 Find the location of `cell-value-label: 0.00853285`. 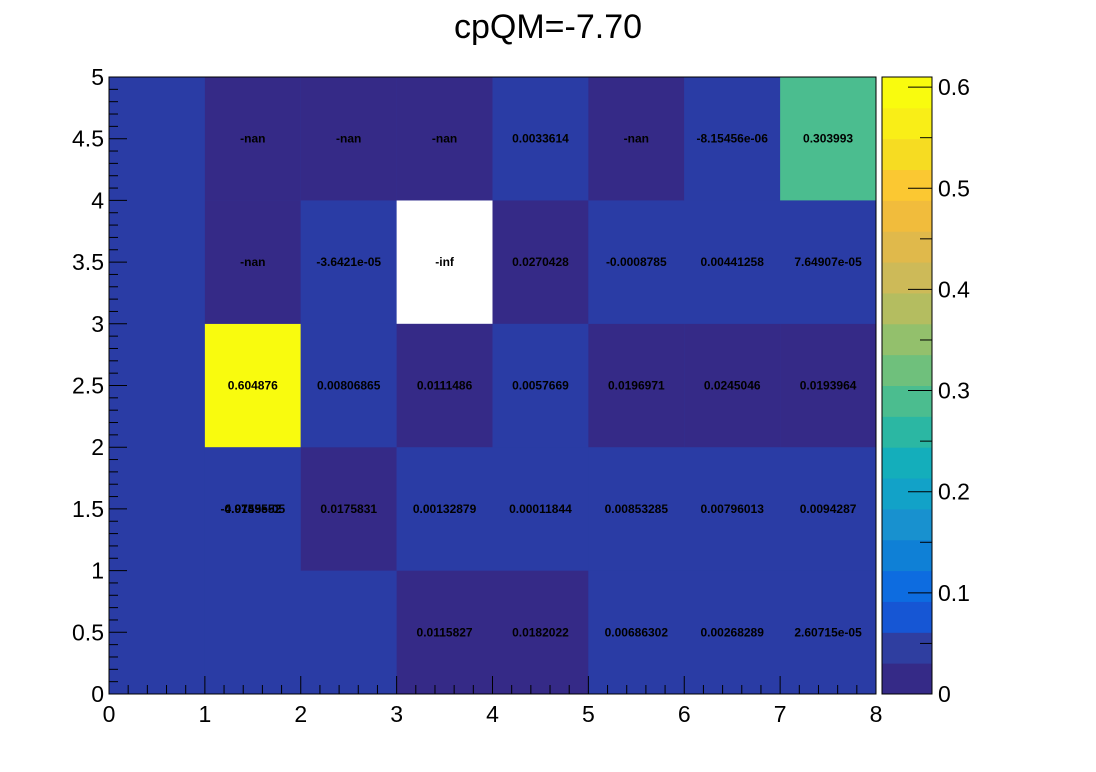

cell-value-label: 0.00853285 is located at coordinates (637, 509).